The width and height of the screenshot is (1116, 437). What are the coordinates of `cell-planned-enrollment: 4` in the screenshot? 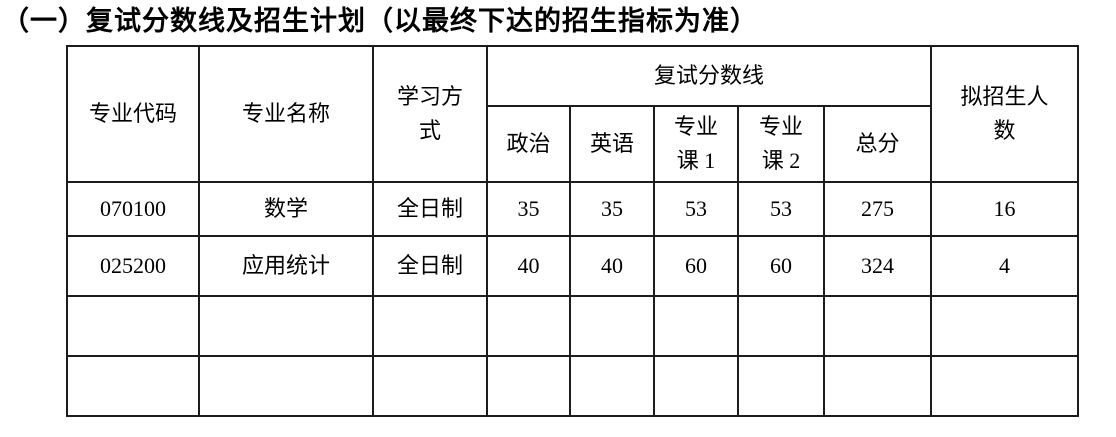 It's located at (1005, 266).